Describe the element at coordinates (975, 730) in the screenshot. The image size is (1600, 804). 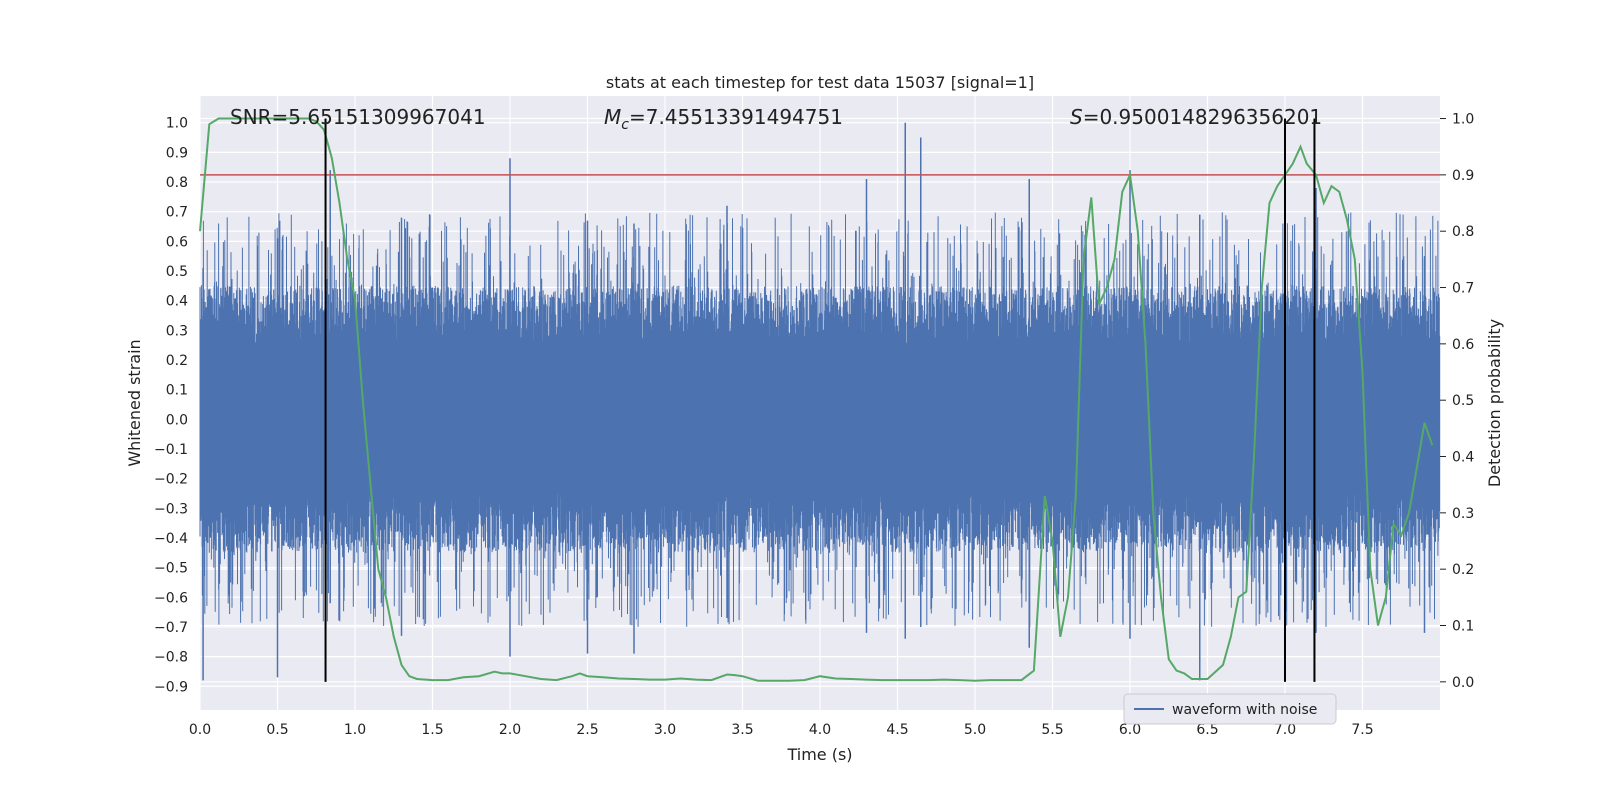
I see `x-tick-label: 5.0` at that location.